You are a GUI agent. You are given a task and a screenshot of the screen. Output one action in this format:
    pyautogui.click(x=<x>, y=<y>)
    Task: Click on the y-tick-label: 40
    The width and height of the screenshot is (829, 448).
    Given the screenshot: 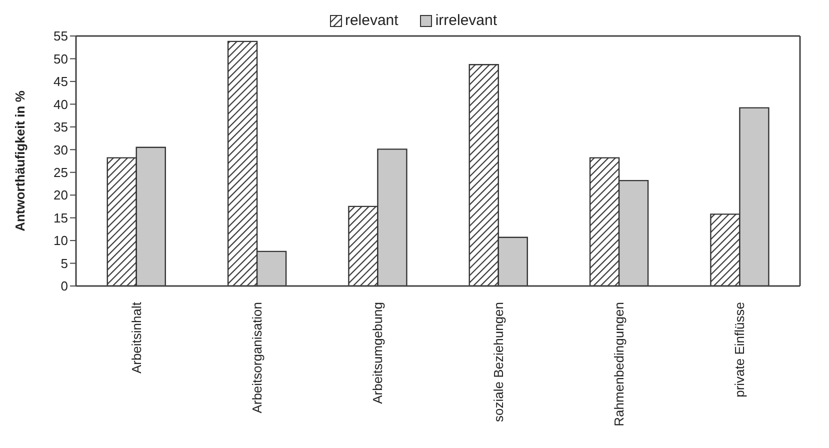 What is the action you would take?
    pyautogui.click(x=61, y=104)
    